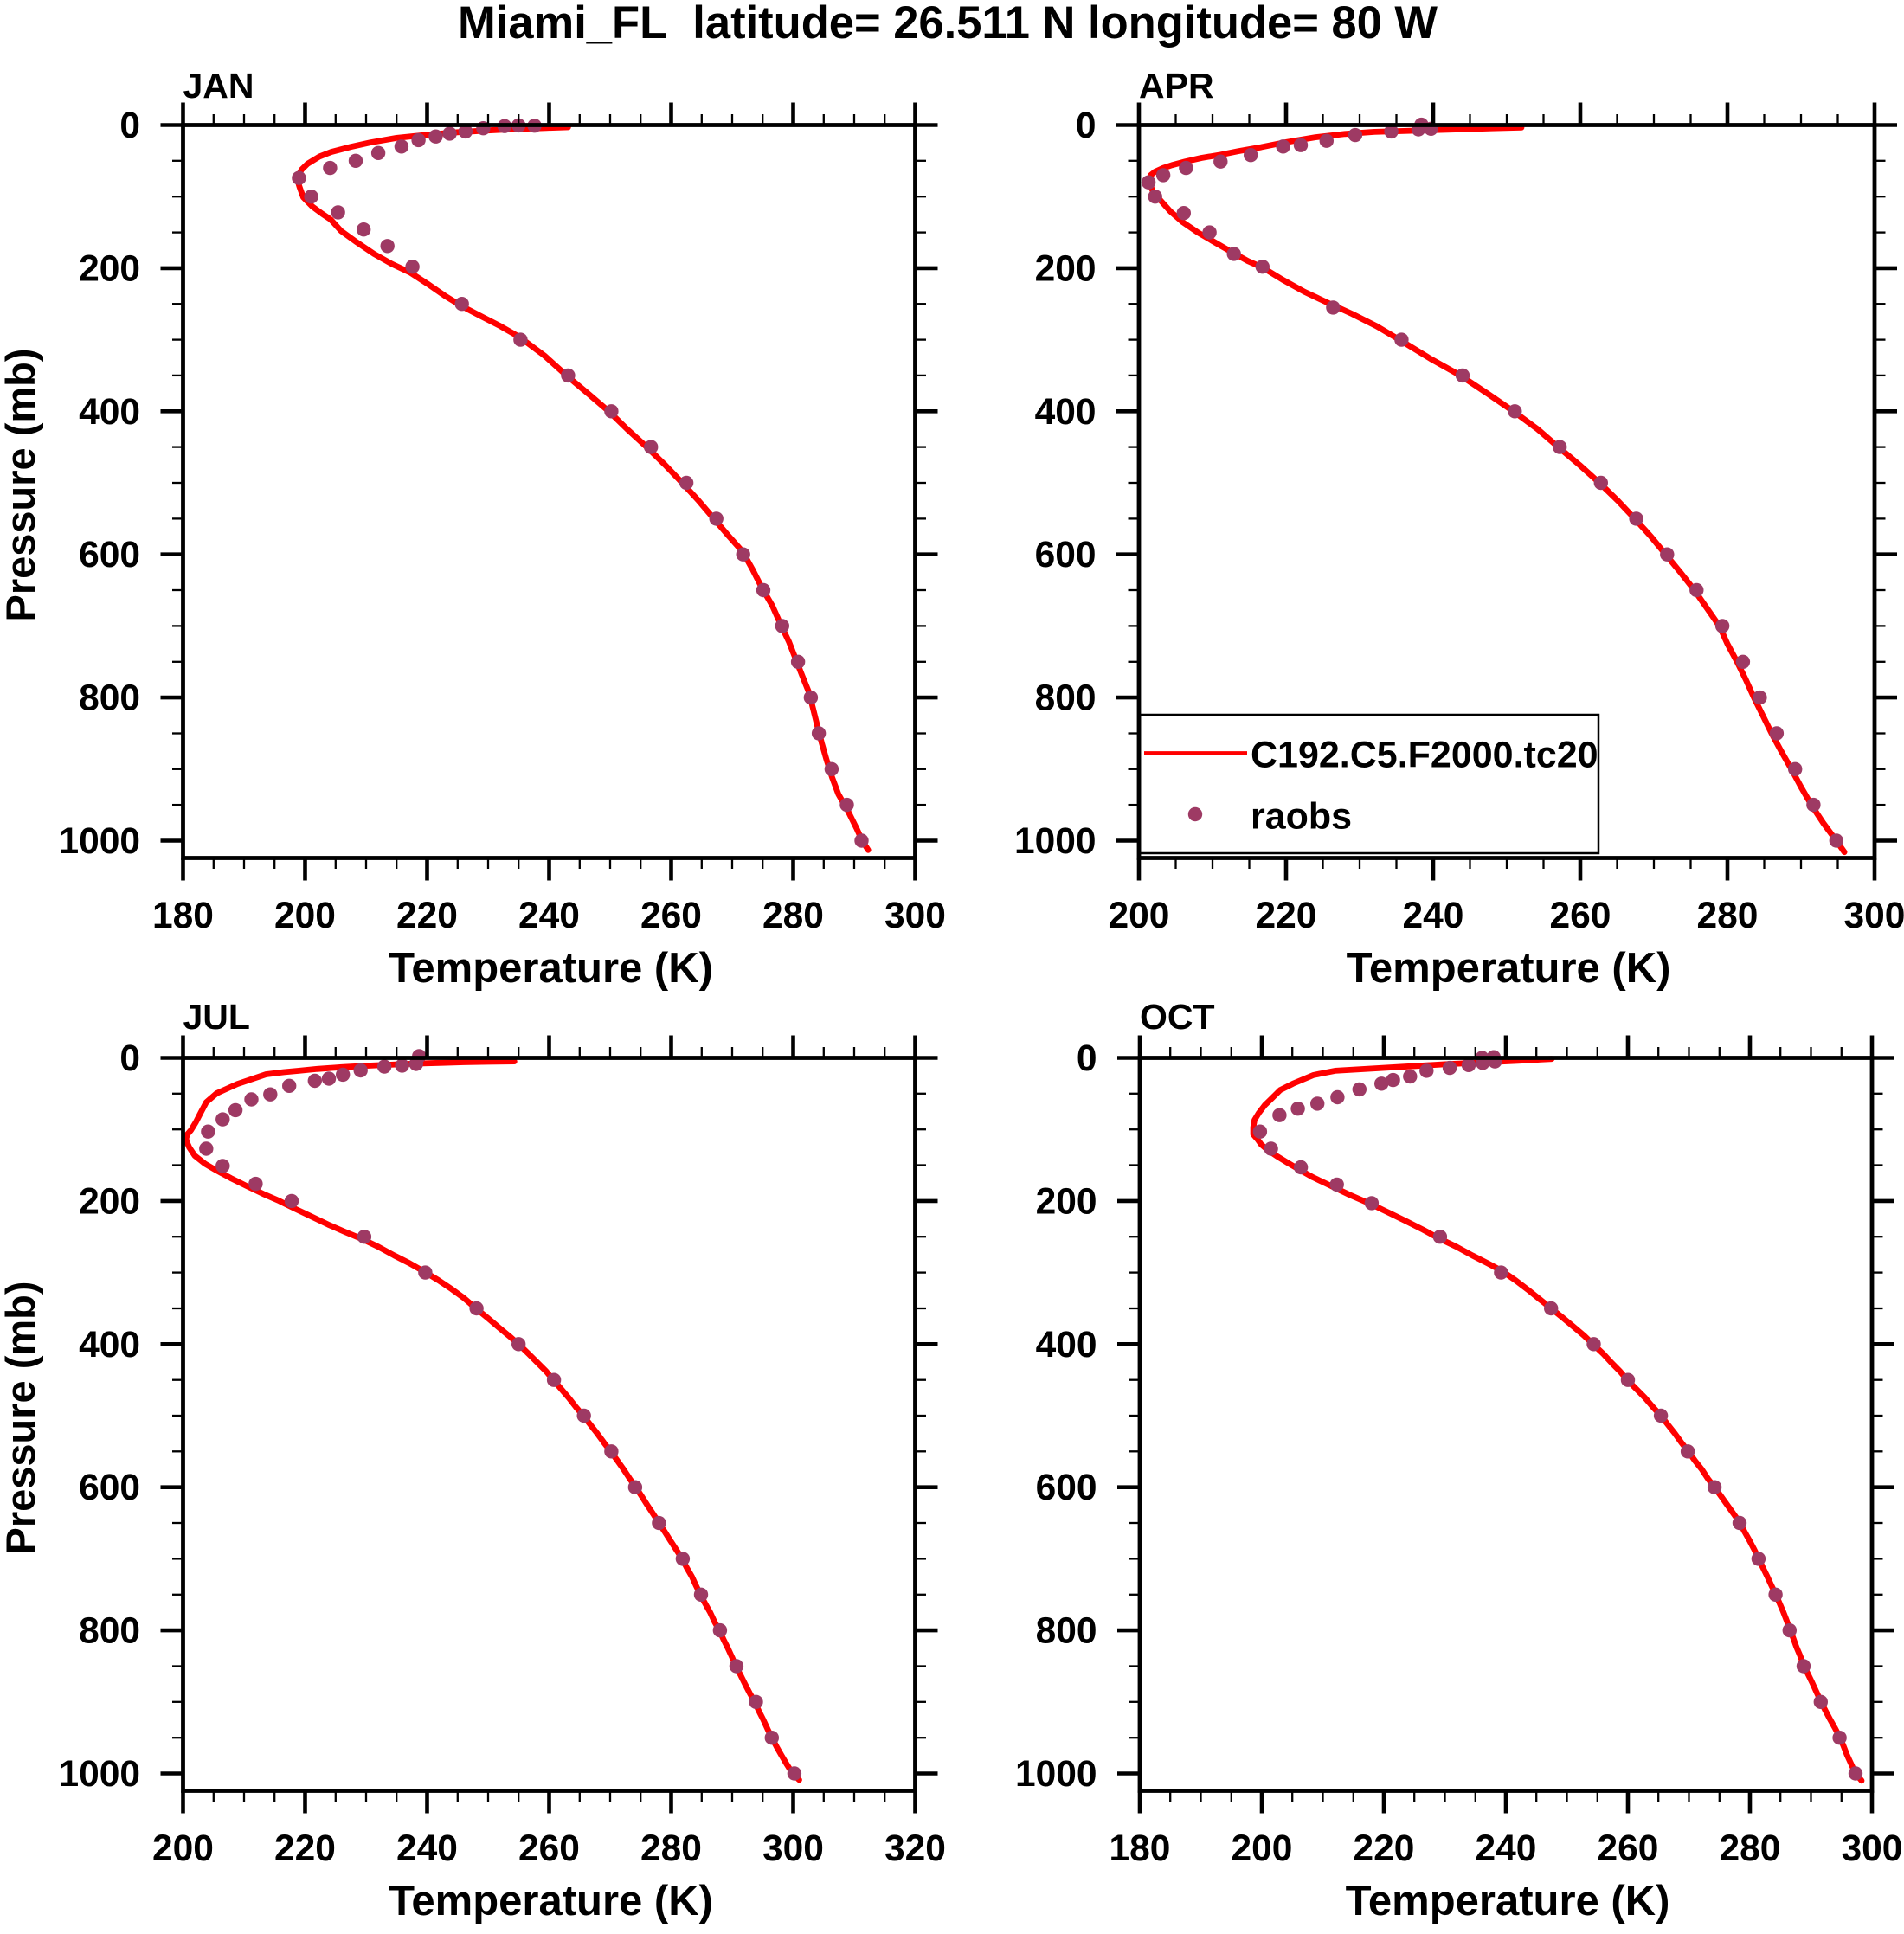 The height and width of the screenshot is (1934, 1904). What do you see at coordinates (1177, 1017) in the screenshot?
I see `svg-text: OCT` at bounding box center [1177, 1017].